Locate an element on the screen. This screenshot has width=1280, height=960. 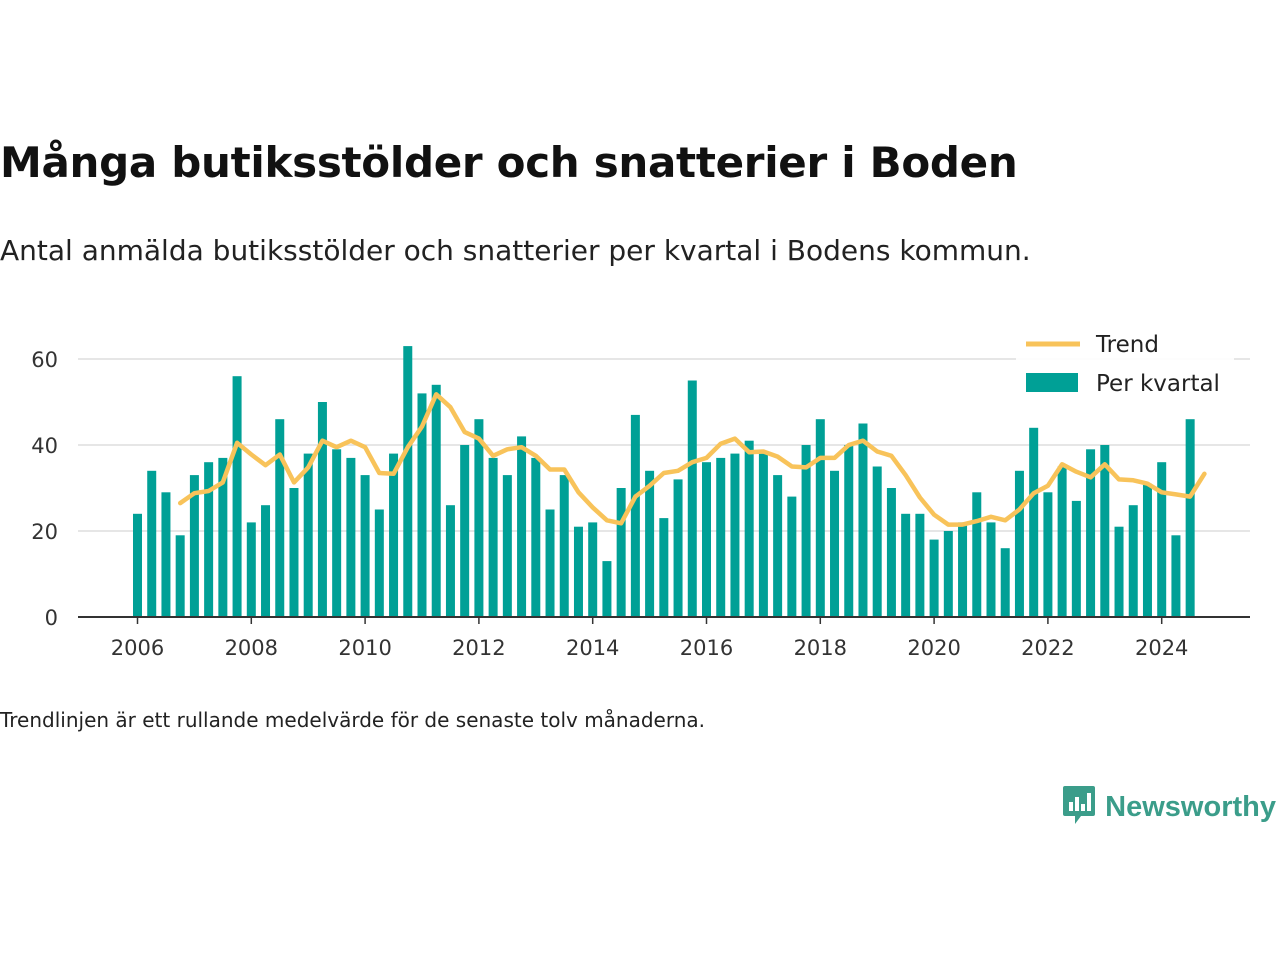
x-tick-label: 2012 is located at coordinates (478, 648).